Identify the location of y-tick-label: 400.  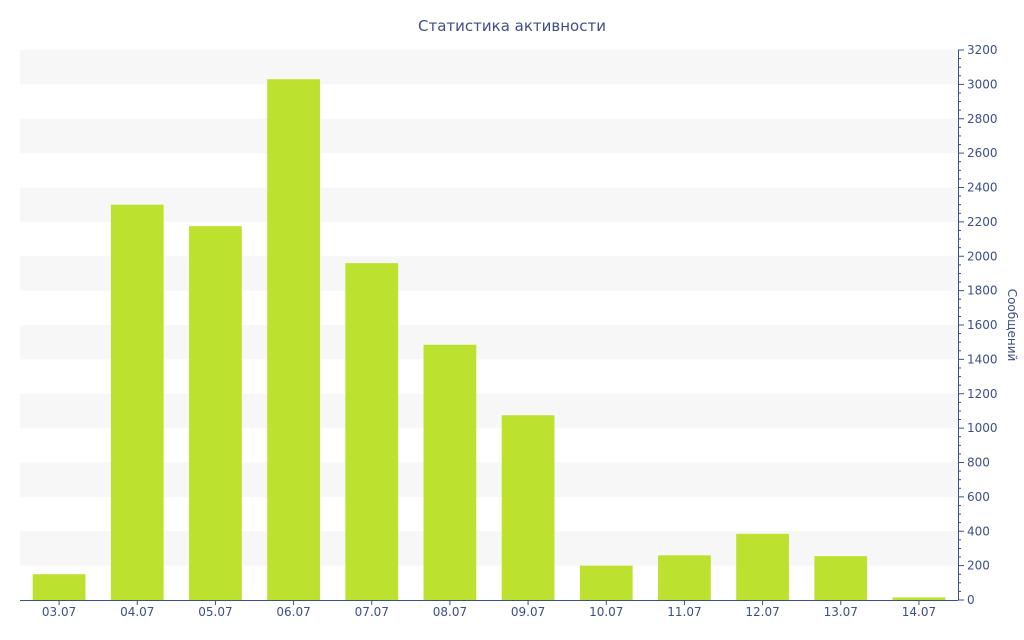
(978, 531).